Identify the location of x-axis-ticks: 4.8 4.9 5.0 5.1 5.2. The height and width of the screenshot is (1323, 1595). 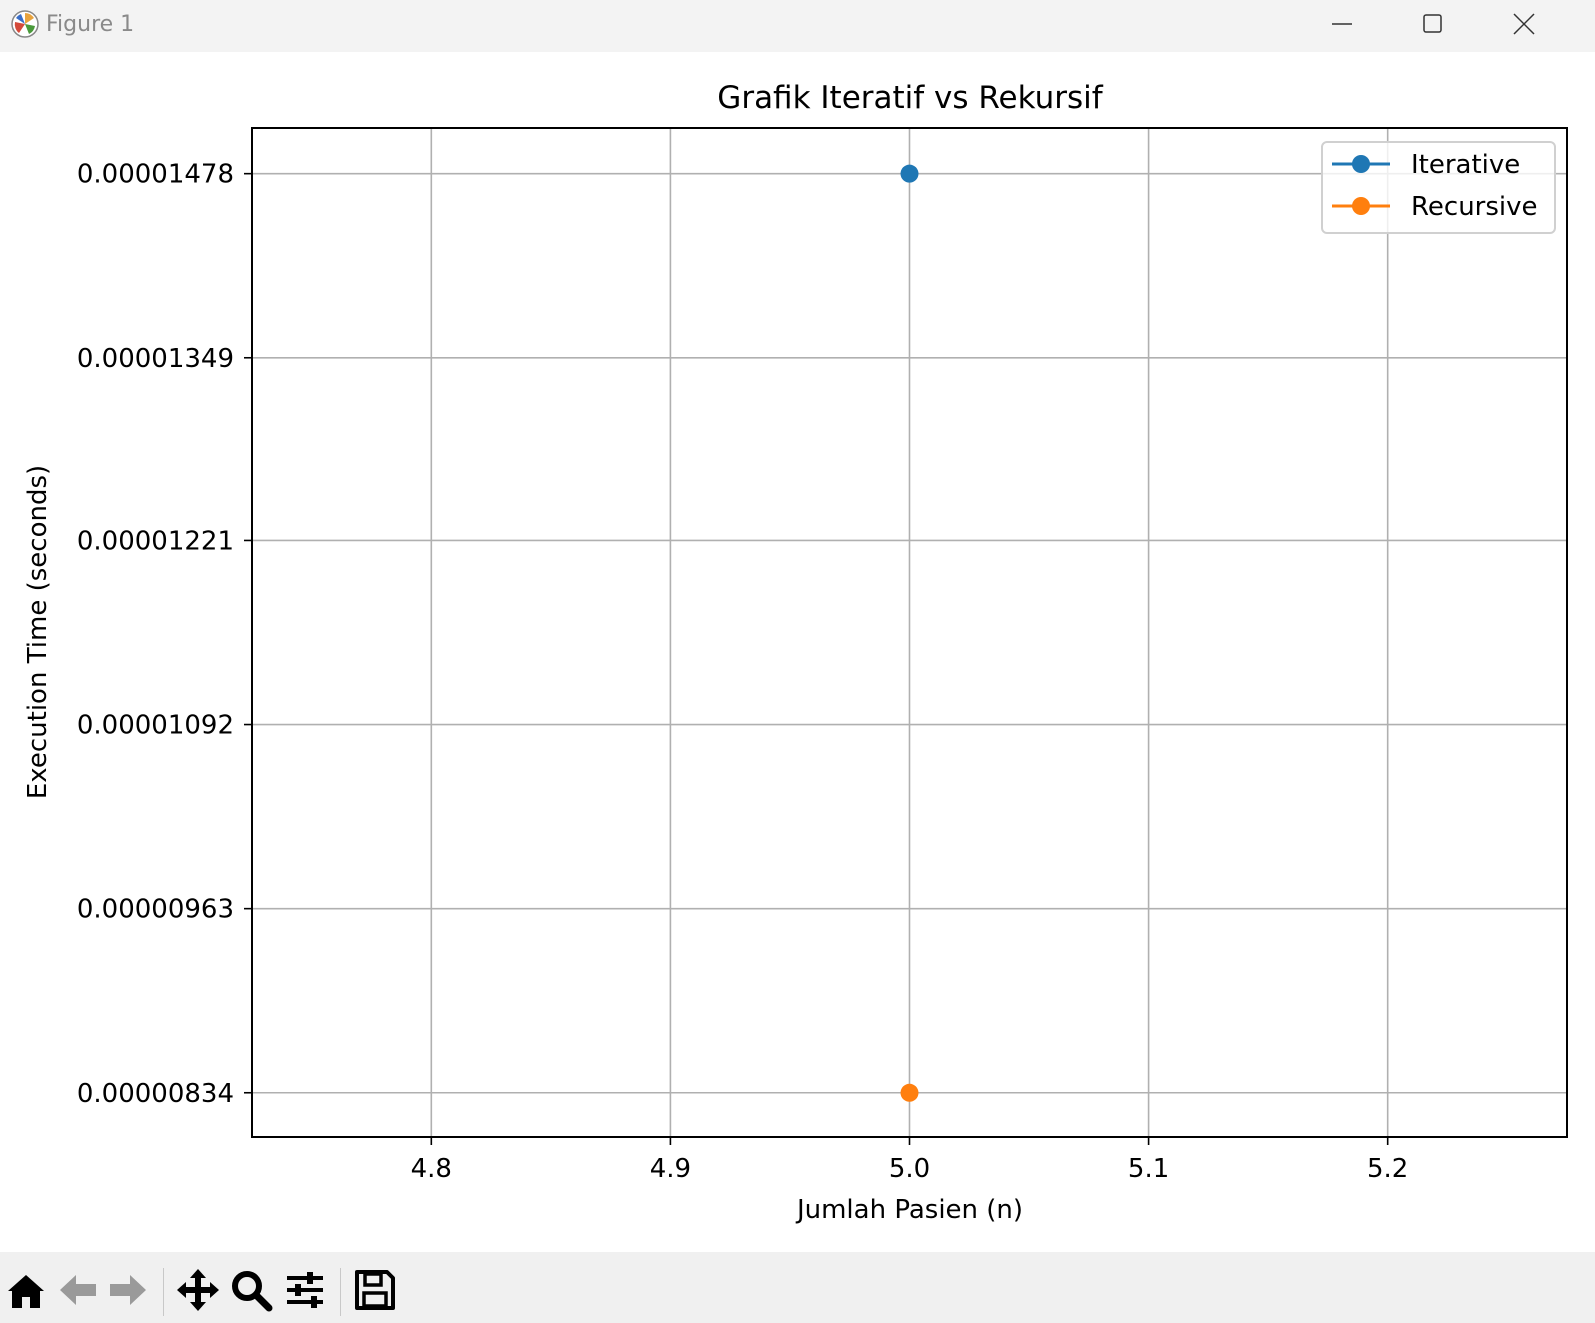
(909, 1160).